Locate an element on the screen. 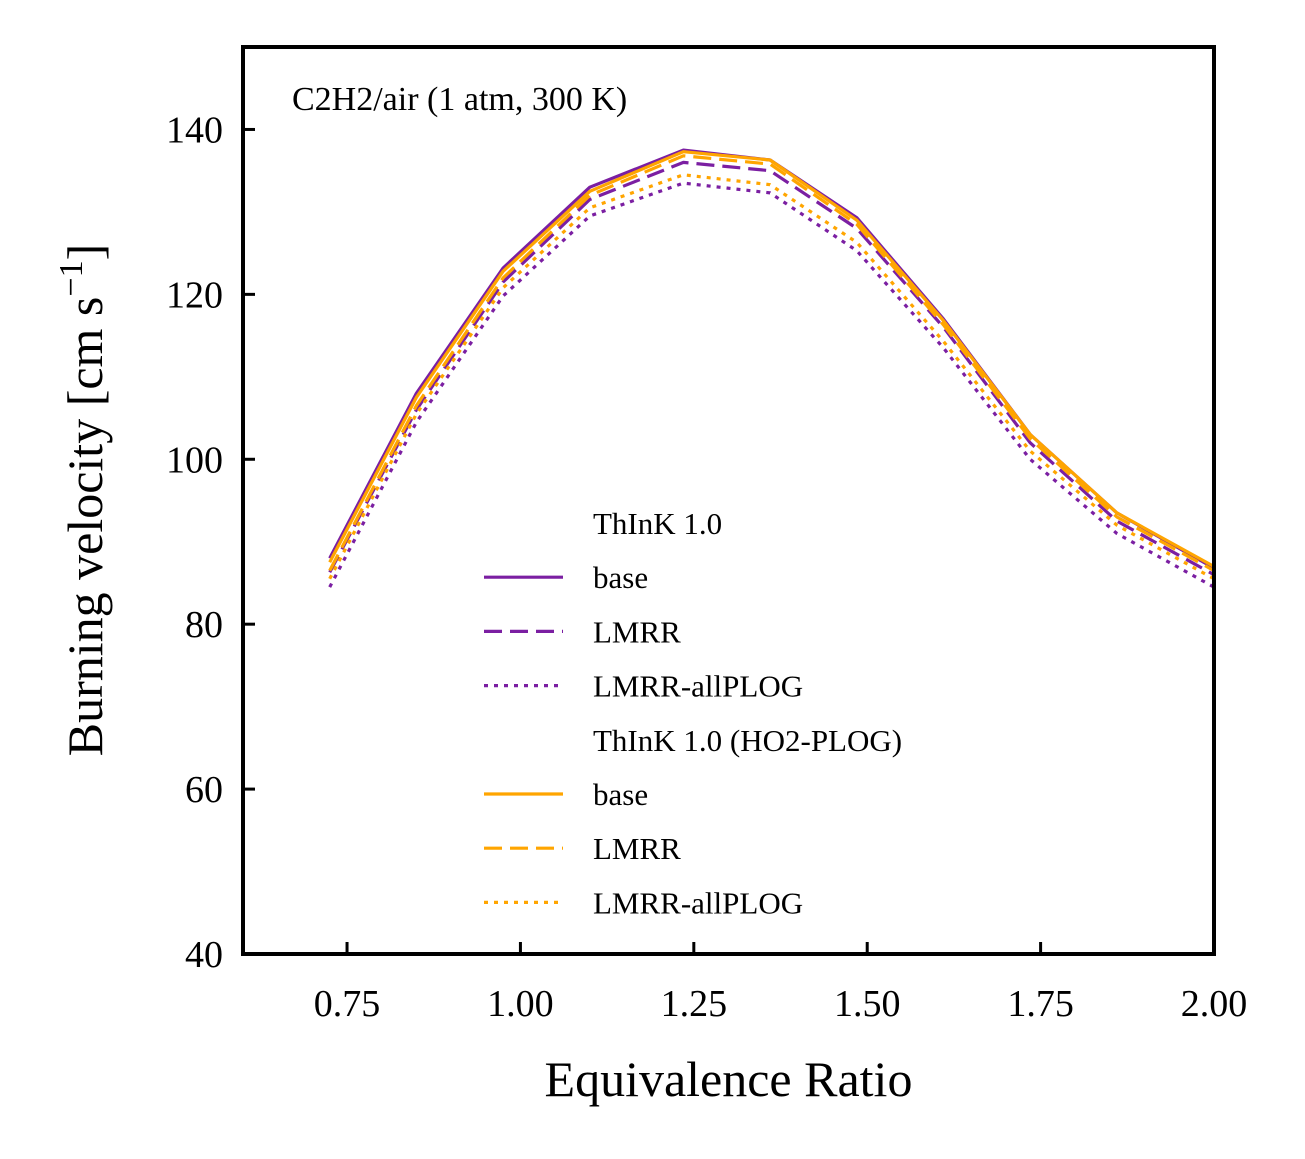 The height and width of the screenshot is (1159, 1305). x-tick-label: 1.25 is located at coordinates (694, 1004).